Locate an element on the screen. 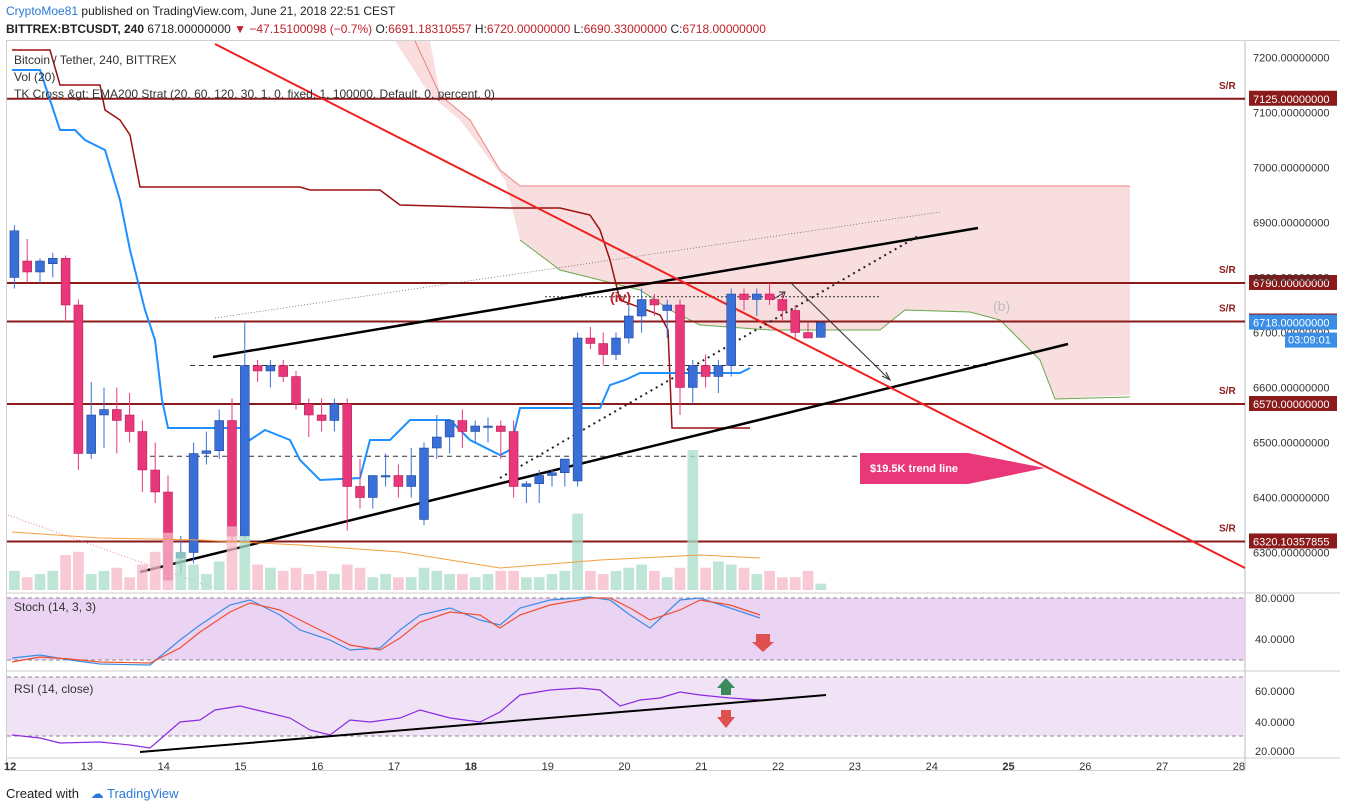  time-tick-label: 12 is located at coordinates (10, 767).